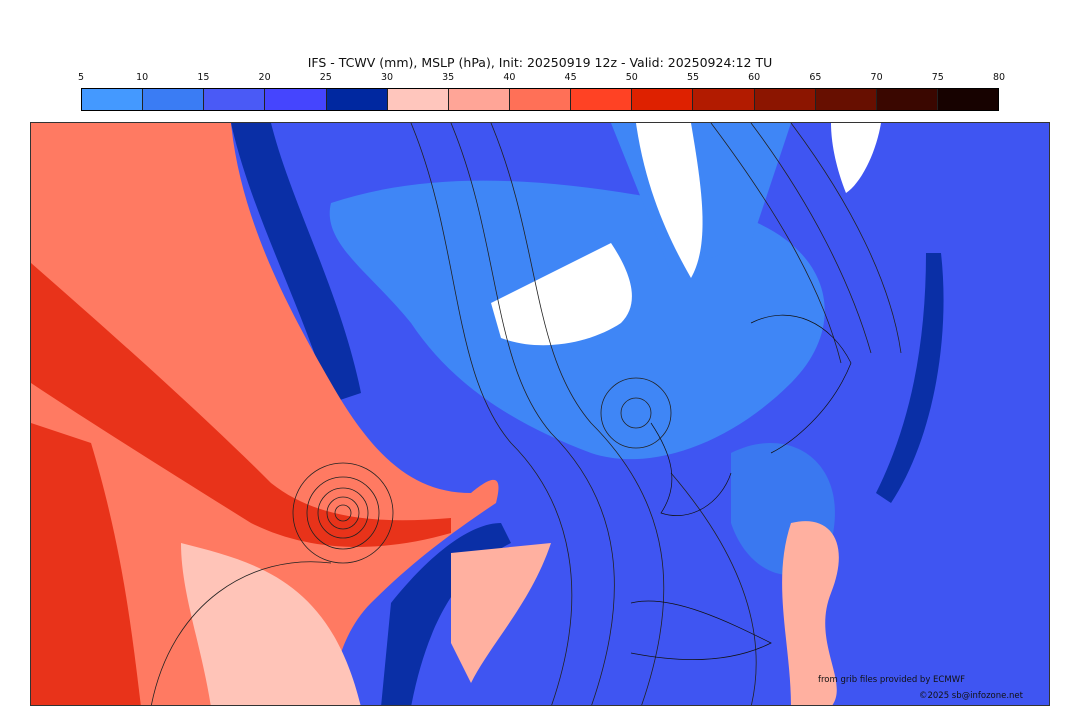 The width and height of the screenshot is (1080, 718). I want to click on coastlines, so click(741, 487).